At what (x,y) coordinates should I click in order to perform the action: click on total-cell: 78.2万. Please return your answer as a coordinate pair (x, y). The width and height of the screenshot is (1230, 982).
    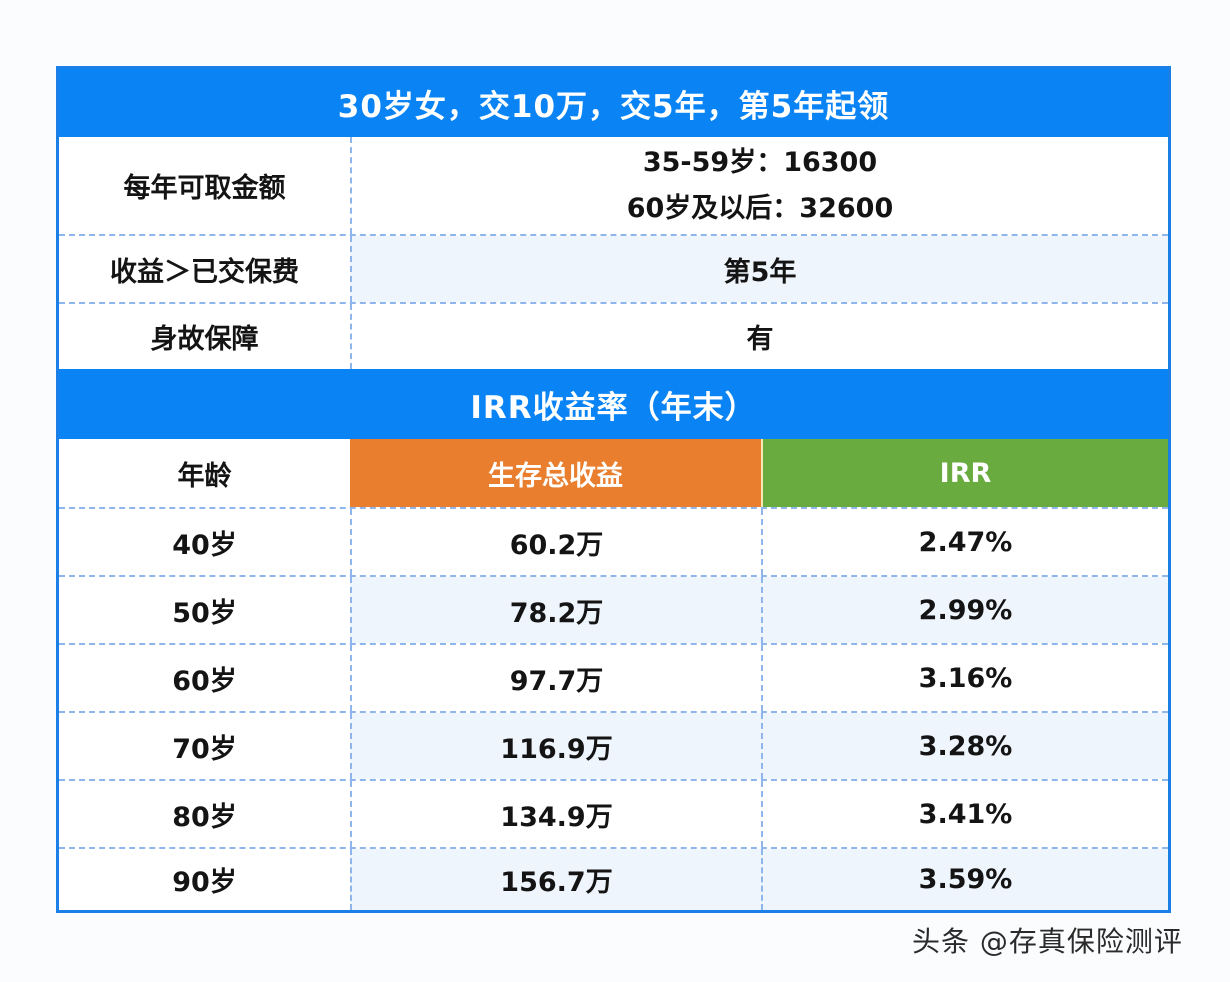
    Looking at the image, I should click on (555, 610).